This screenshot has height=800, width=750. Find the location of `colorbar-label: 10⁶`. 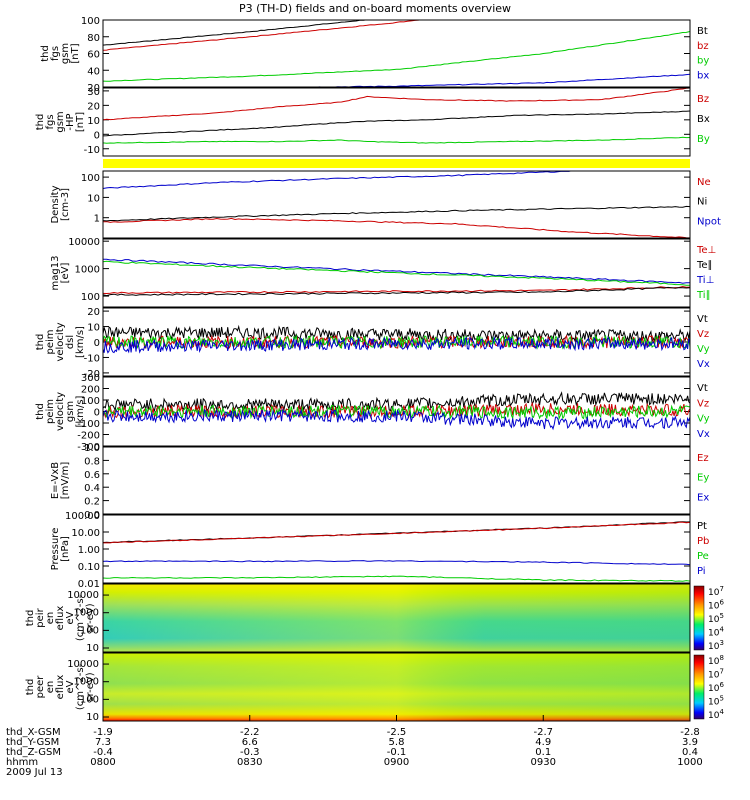

colorbar-label: 10⁶ is located at coordinates (716, 687).